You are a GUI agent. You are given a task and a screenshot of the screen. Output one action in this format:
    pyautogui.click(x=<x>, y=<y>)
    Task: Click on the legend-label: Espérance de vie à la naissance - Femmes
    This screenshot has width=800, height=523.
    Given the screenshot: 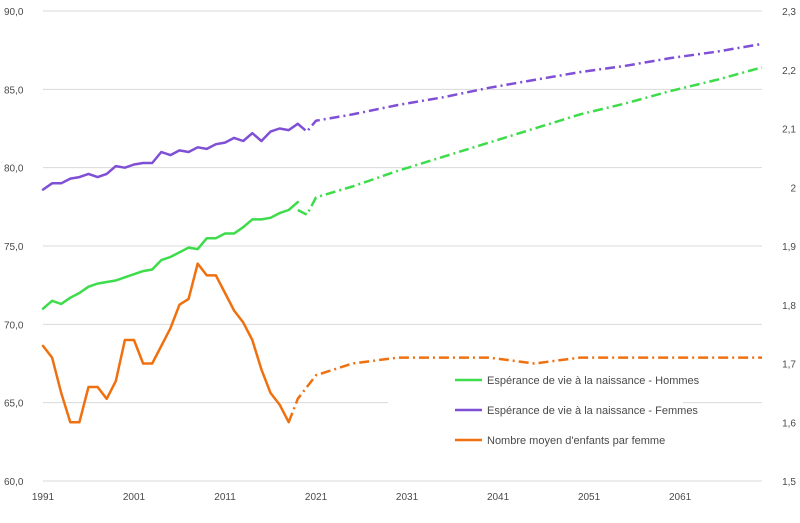 What is the action you would take?
    pyautogui.click(x=592, y=411)
    